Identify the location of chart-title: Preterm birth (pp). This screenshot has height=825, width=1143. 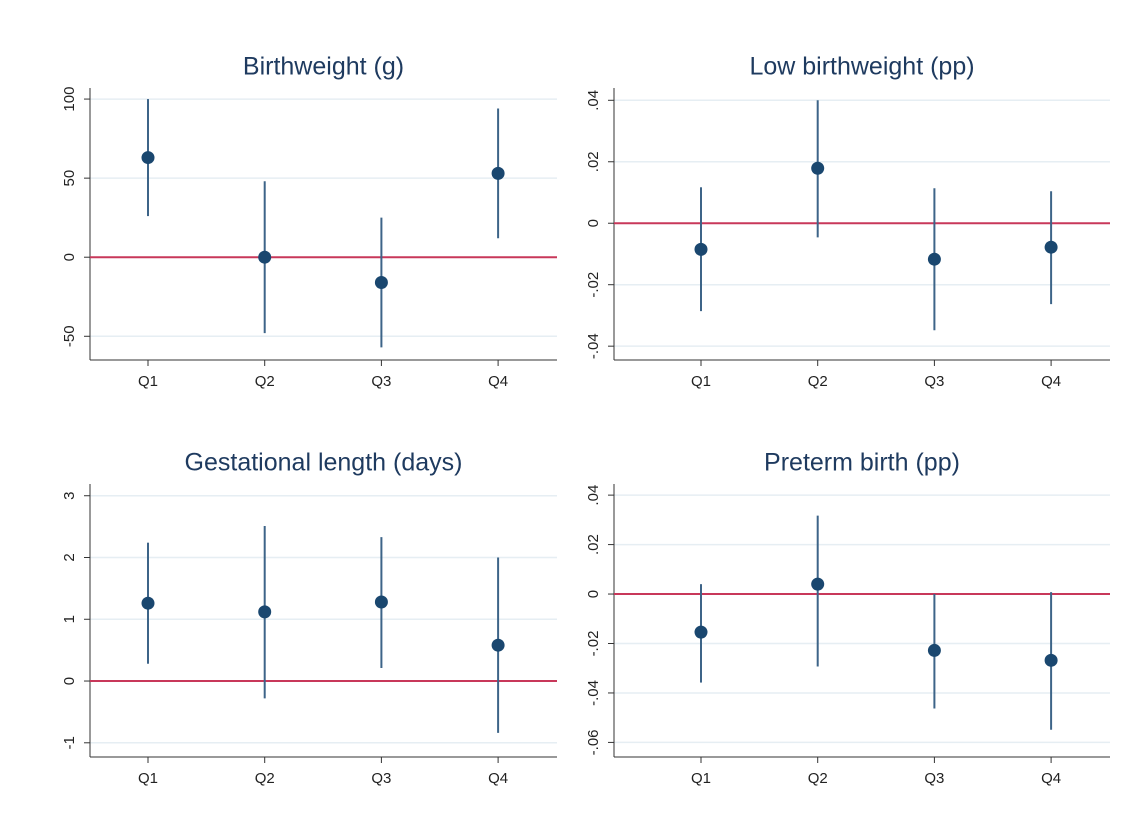
(862, 463).